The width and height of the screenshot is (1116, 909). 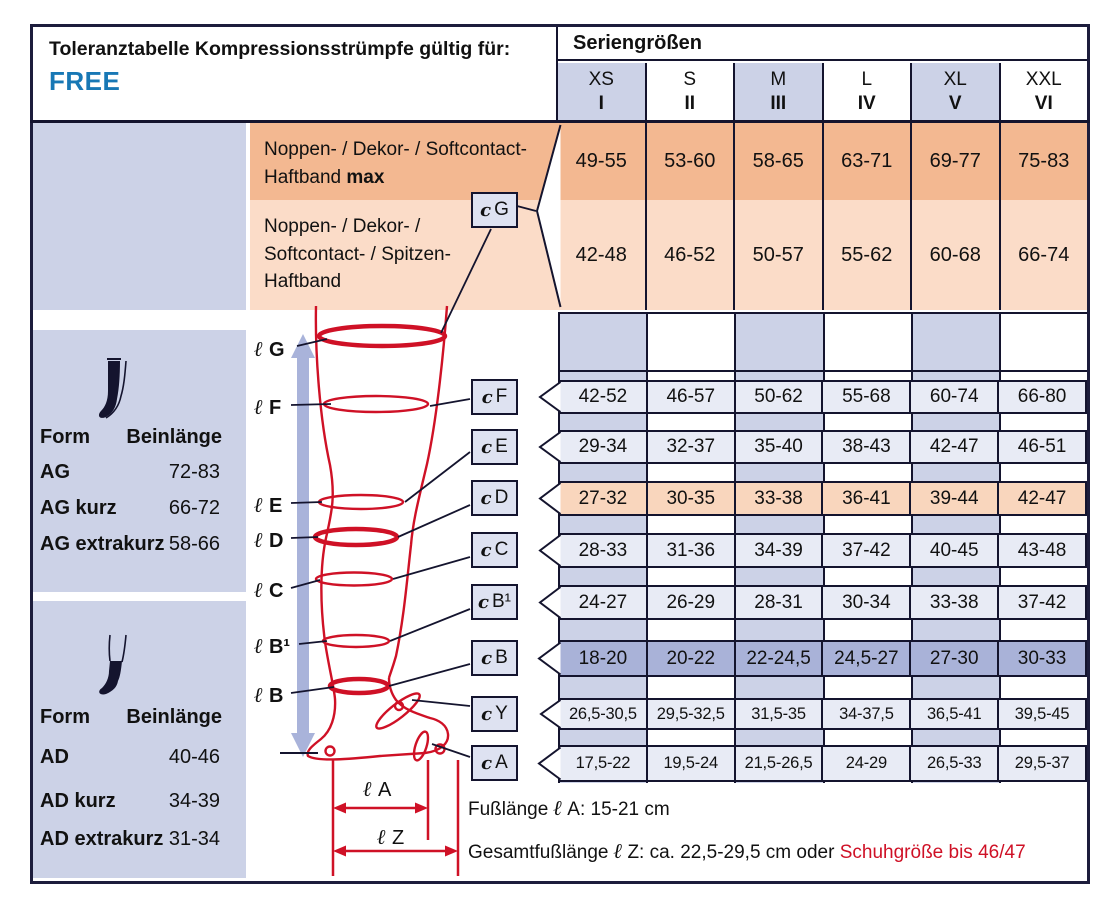 What do you see at coordinates (954, 255) in the screenshot?
I see `value-cell: 60-68` at bounding box center [954, 255].